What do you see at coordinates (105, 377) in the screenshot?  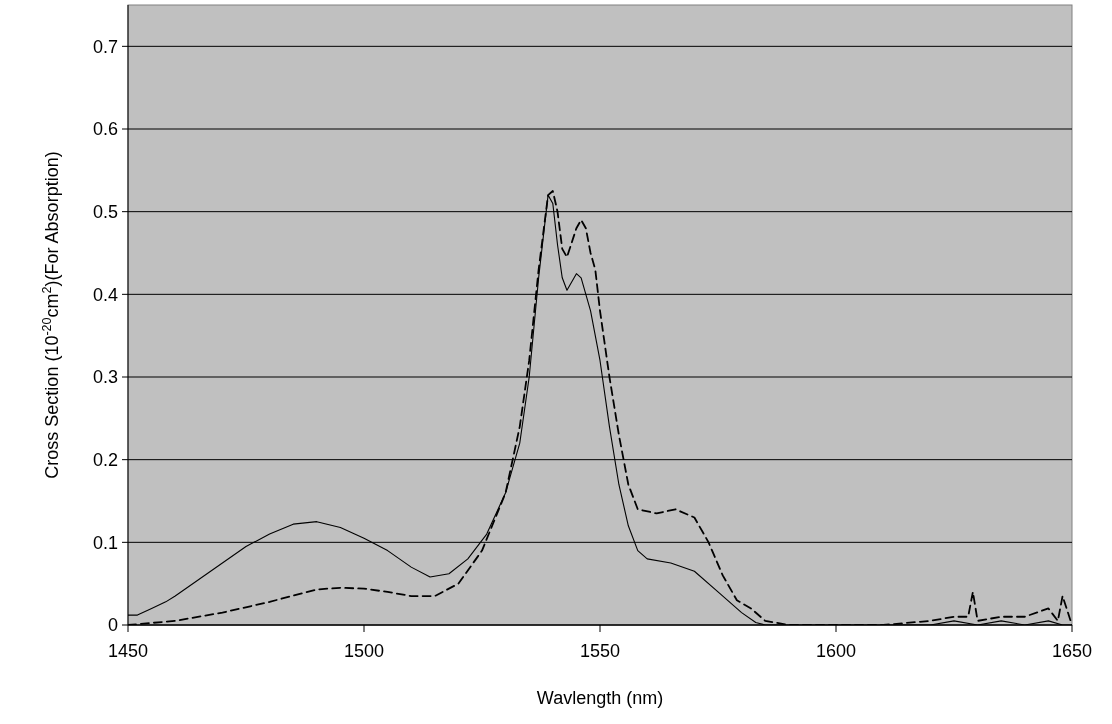 I see `y-tick-label: 0.3` at bounding box center [105, 377].